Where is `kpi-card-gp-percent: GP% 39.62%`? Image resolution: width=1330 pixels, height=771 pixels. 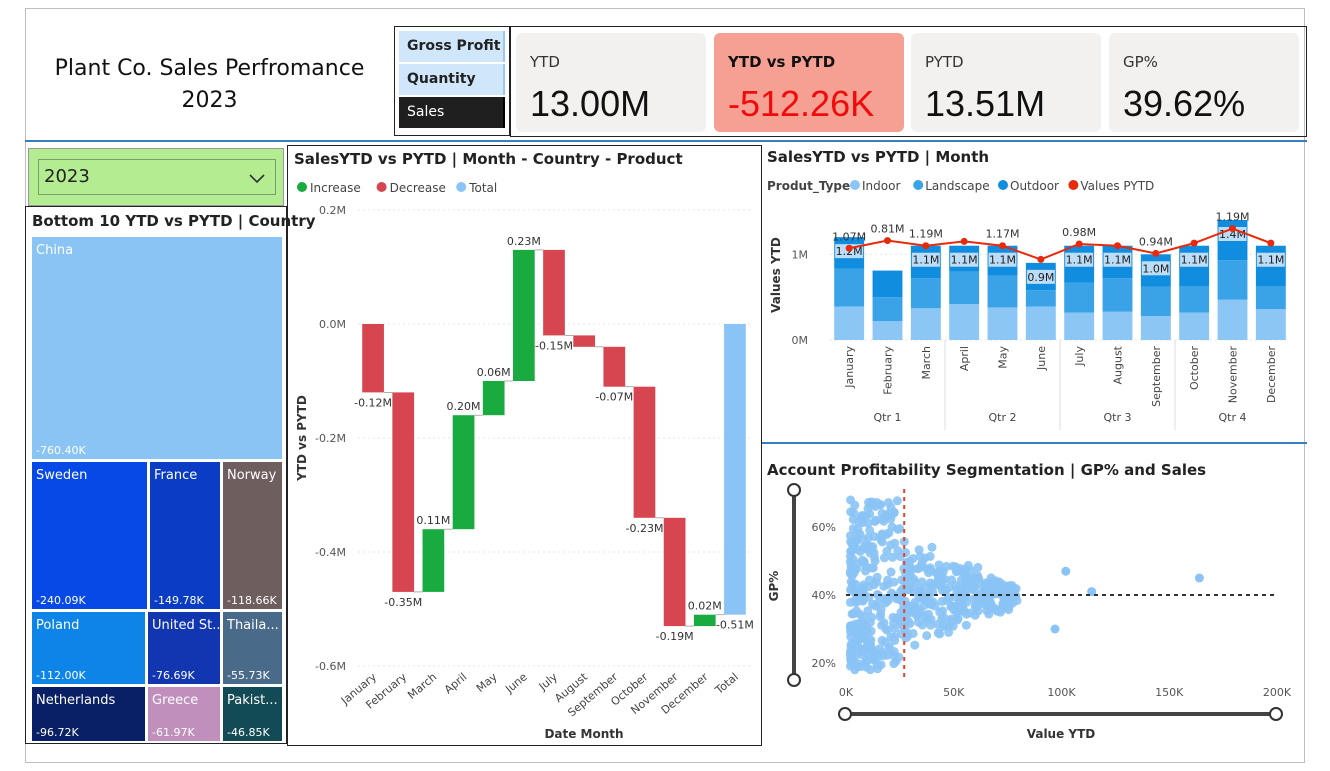
kpi-card-gp-percent: GP% 39.62% is located at coordinates (1204, 82).